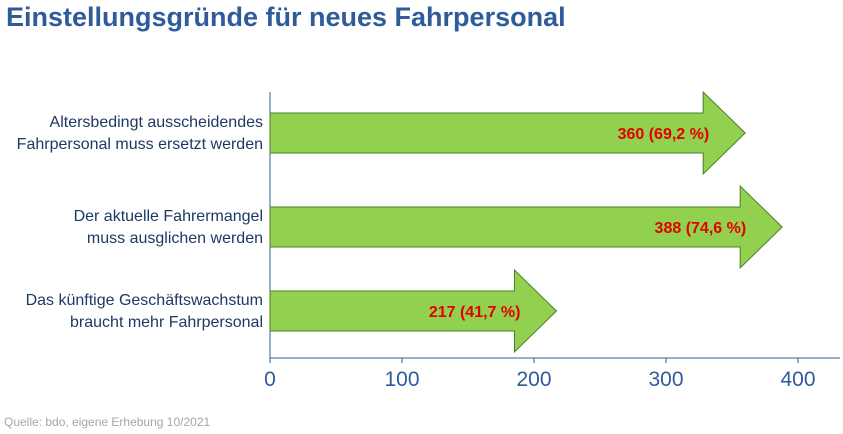 The image size is (843, 434). What do you see at coordinates (475, 312) in the screenshot?
I see `data-label: 217 (41,7 %)` at bounding box center [475, 312].